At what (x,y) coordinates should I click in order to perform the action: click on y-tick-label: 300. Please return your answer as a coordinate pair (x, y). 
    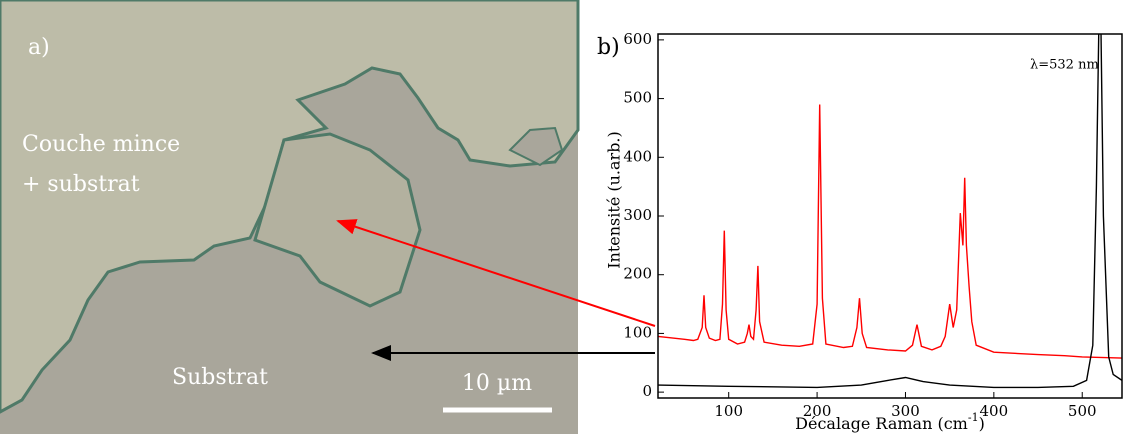
    Looking at the image, I should click on (637, 215).